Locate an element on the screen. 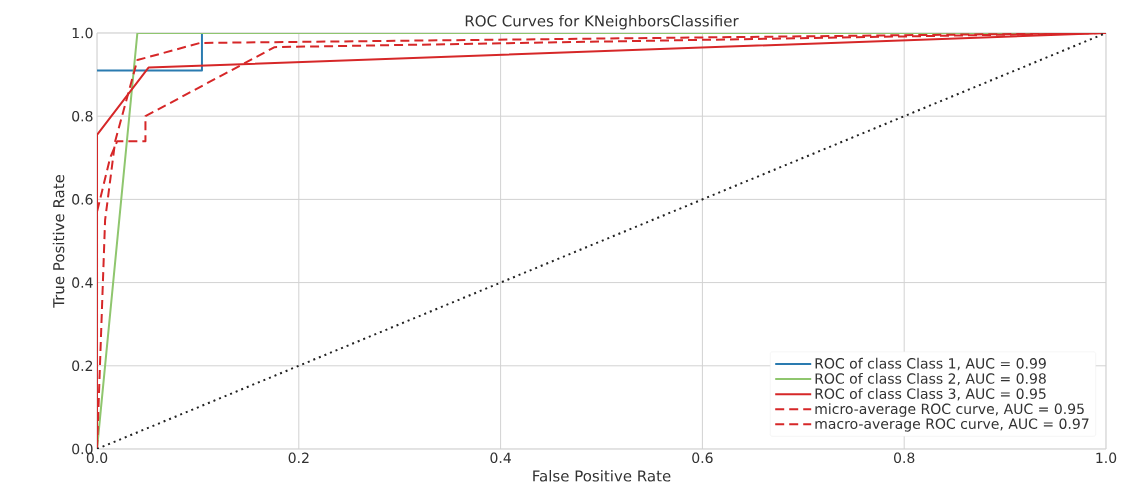 The image size is (1129, 492). chart-title: ROC Curves for KNeighborsClassifier is located at coordinates (602, 22).